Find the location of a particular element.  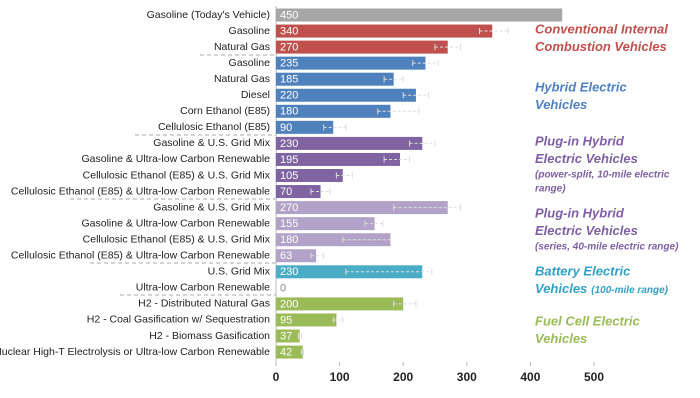

category-label: Gasoline is located at coordinates (250, 31).